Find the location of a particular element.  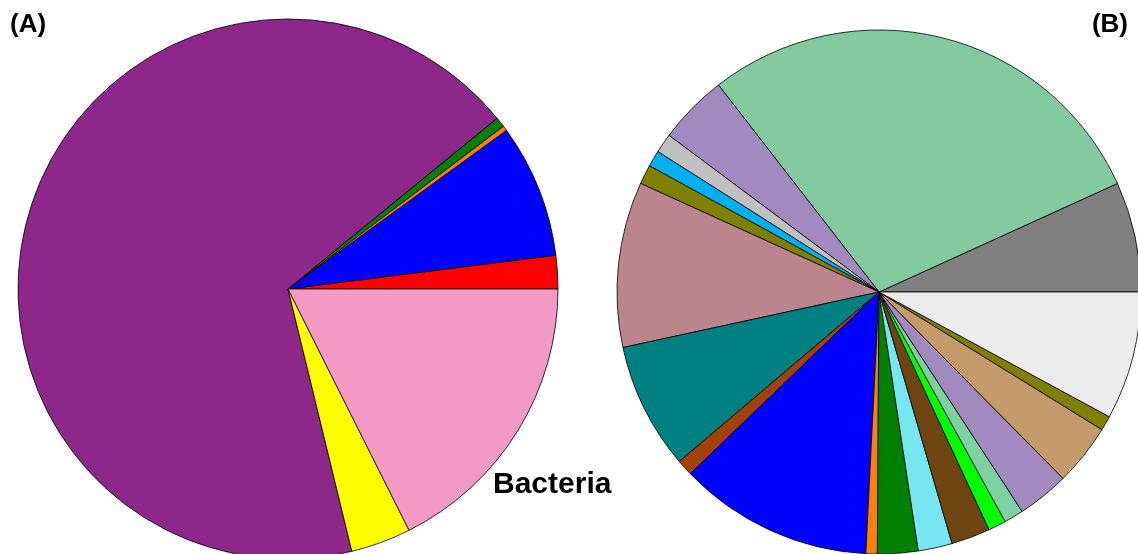

text: Bacteria is located at coordinates (552, 483).